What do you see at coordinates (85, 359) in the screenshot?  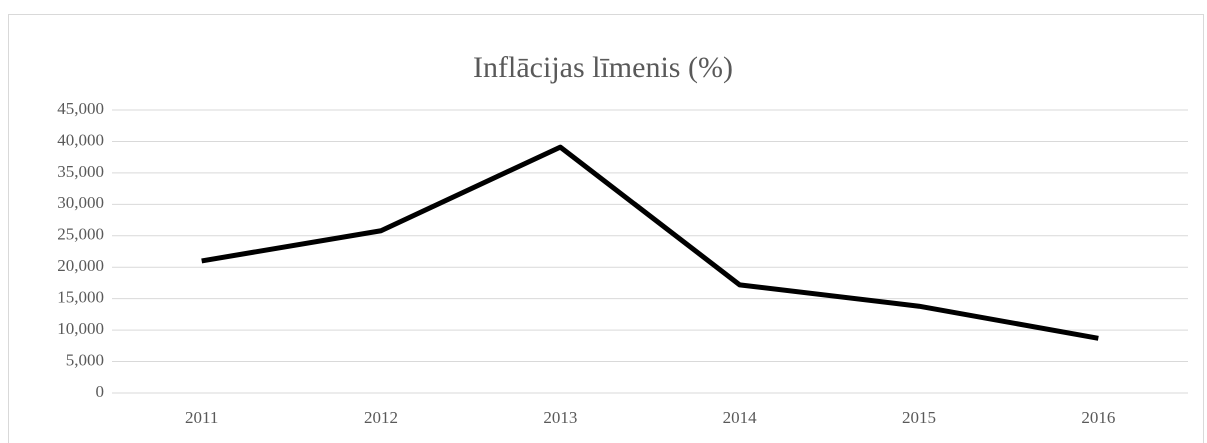 I see `y-tick-label: 5,000` at bounding box center [85, 359].